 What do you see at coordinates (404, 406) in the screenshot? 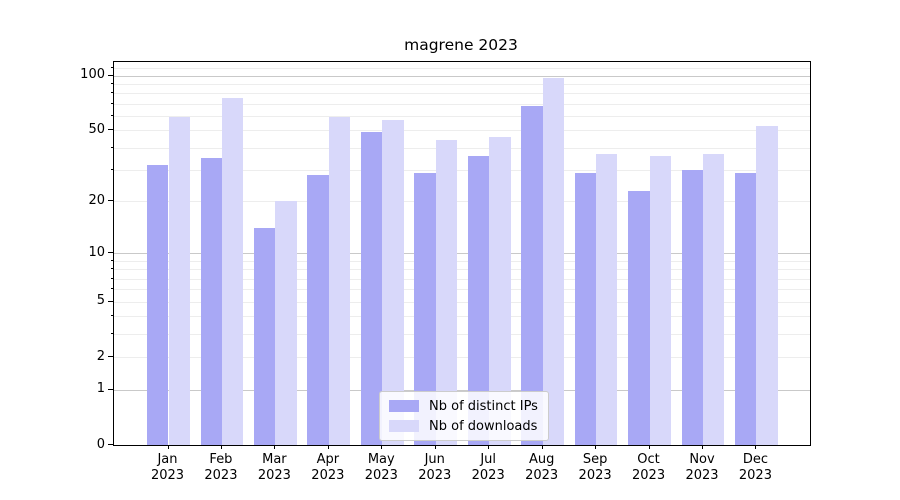
I see `legend-swatch-distinct-ips` at bounding box center [404, 406].